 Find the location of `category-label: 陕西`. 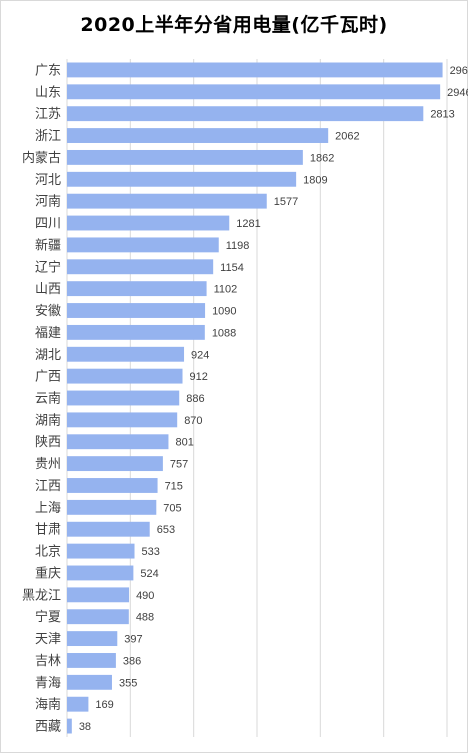

category-label: 陕西 is located at coordinates (48, 442).